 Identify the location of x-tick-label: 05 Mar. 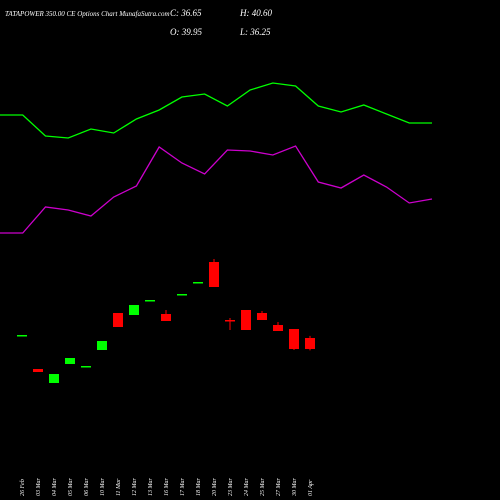
(71, 487).